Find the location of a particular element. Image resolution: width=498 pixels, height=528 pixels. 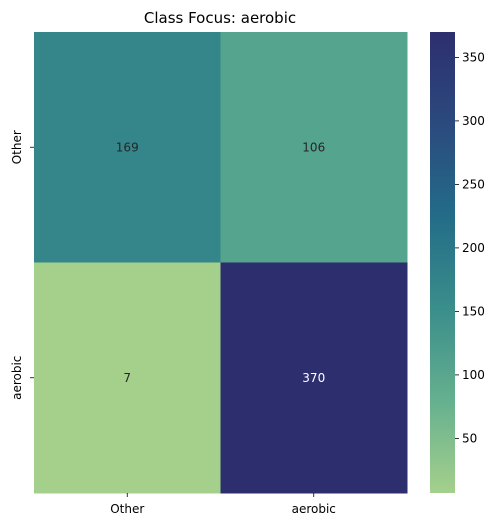

cell-value-label: 7 is located at coordinates (127, 378).